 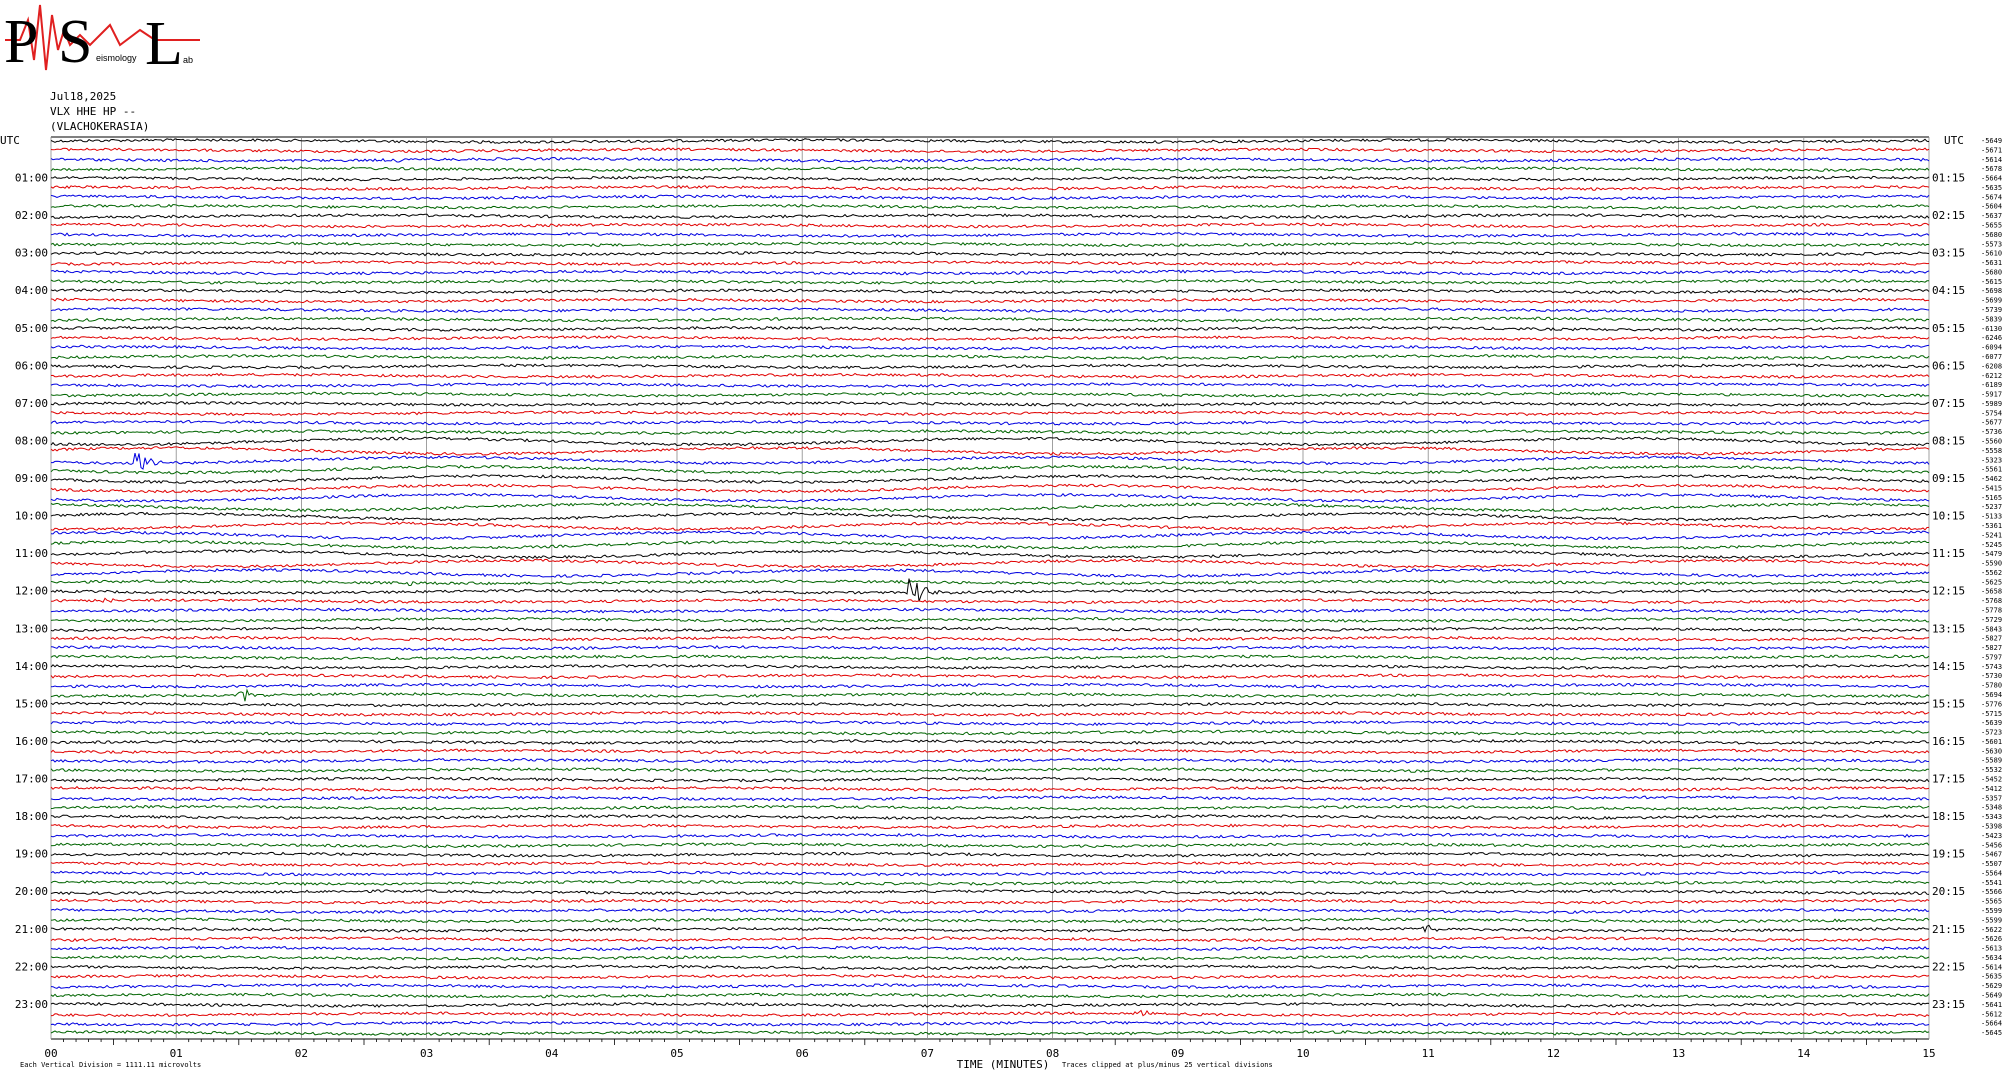 What do you see at coordinates (1991, 526) in the screenshot?
I see `row-value: -5361` at bounding box center [1991, 526].